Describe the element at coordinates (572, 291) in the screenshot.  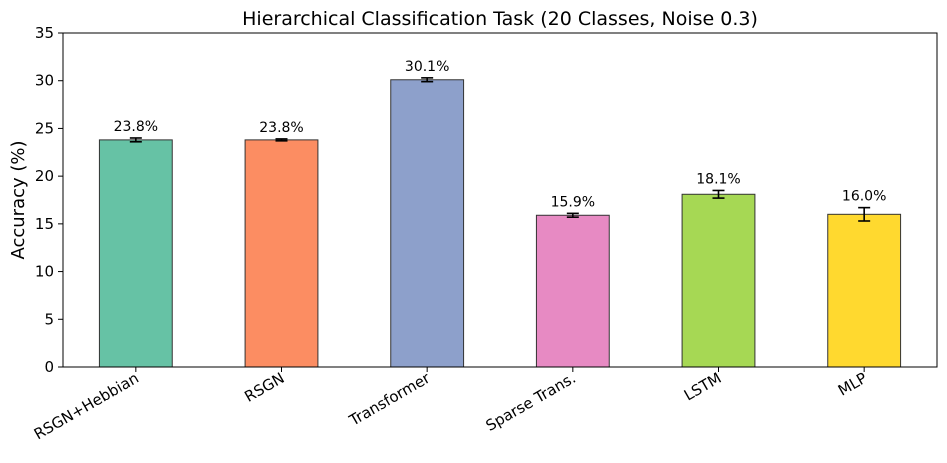
I see `bar-sparse-trans-` at that location.